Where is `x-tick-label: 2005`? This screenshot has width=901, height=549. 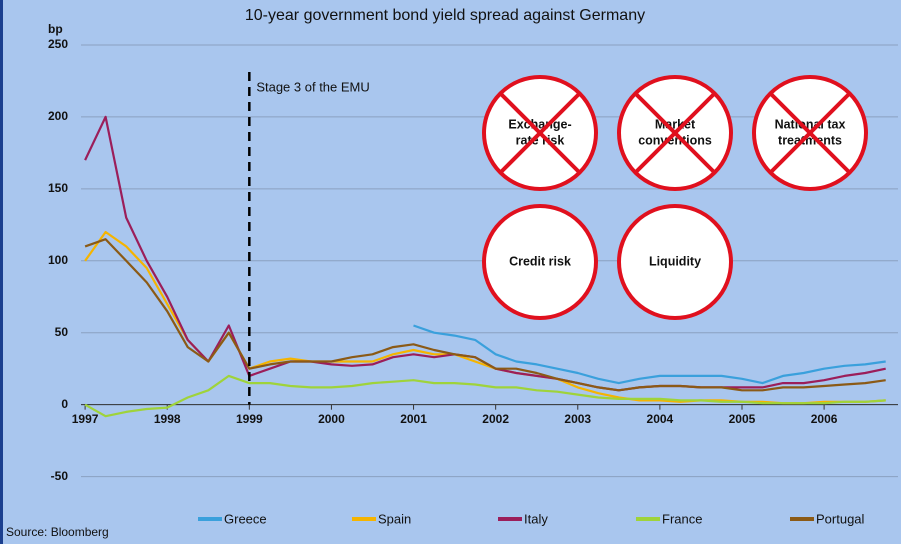 x-tick-label: 2005 is located at coordinates (742, 419).